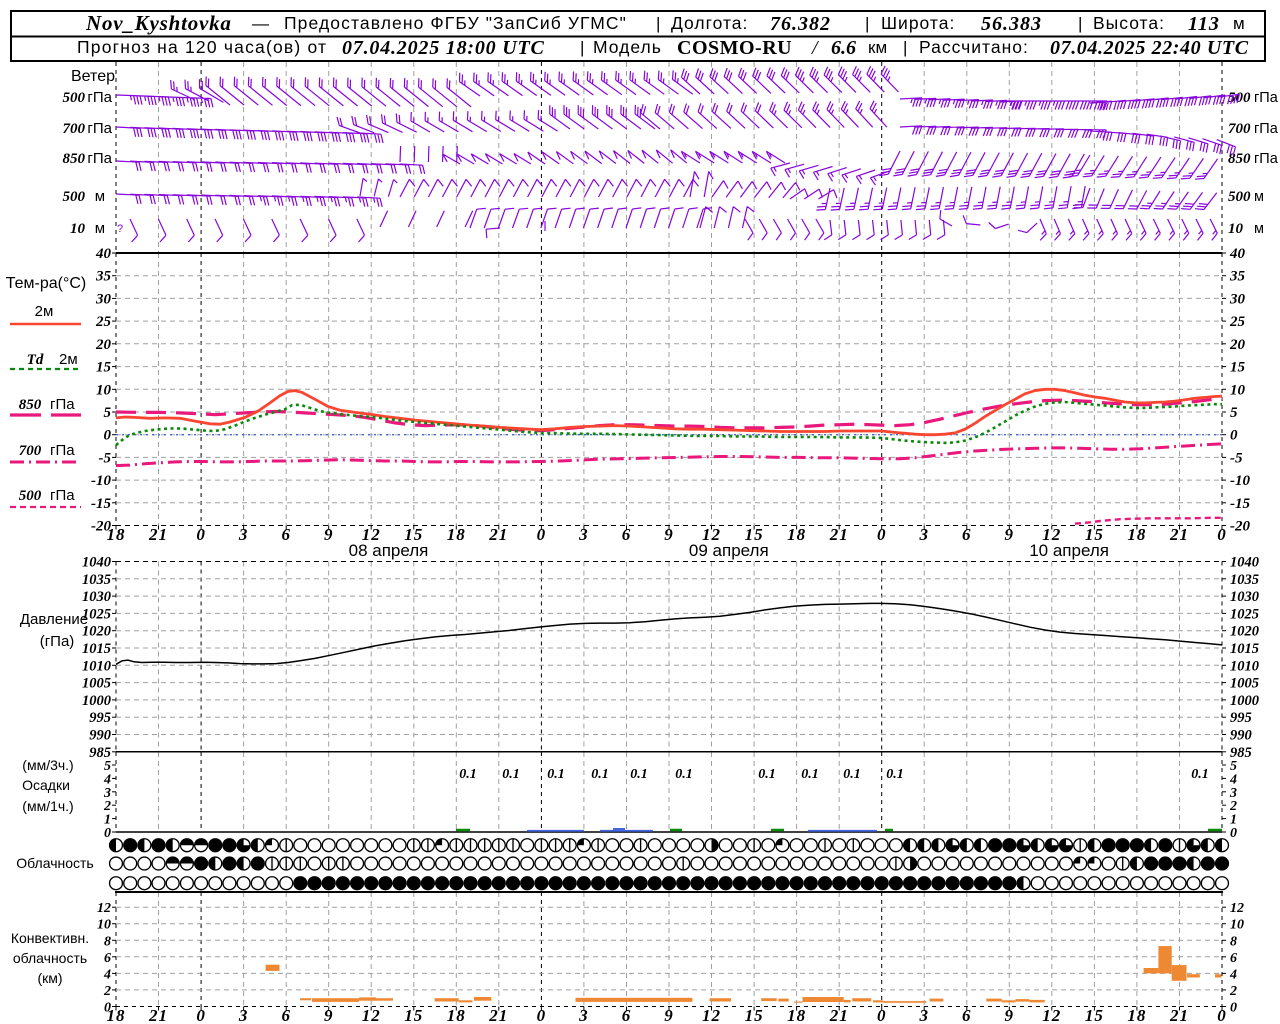  Describe the element at coordinates (47, 806) in the screenshot. I see `svg-text: (мм/1ч.)` at that location.